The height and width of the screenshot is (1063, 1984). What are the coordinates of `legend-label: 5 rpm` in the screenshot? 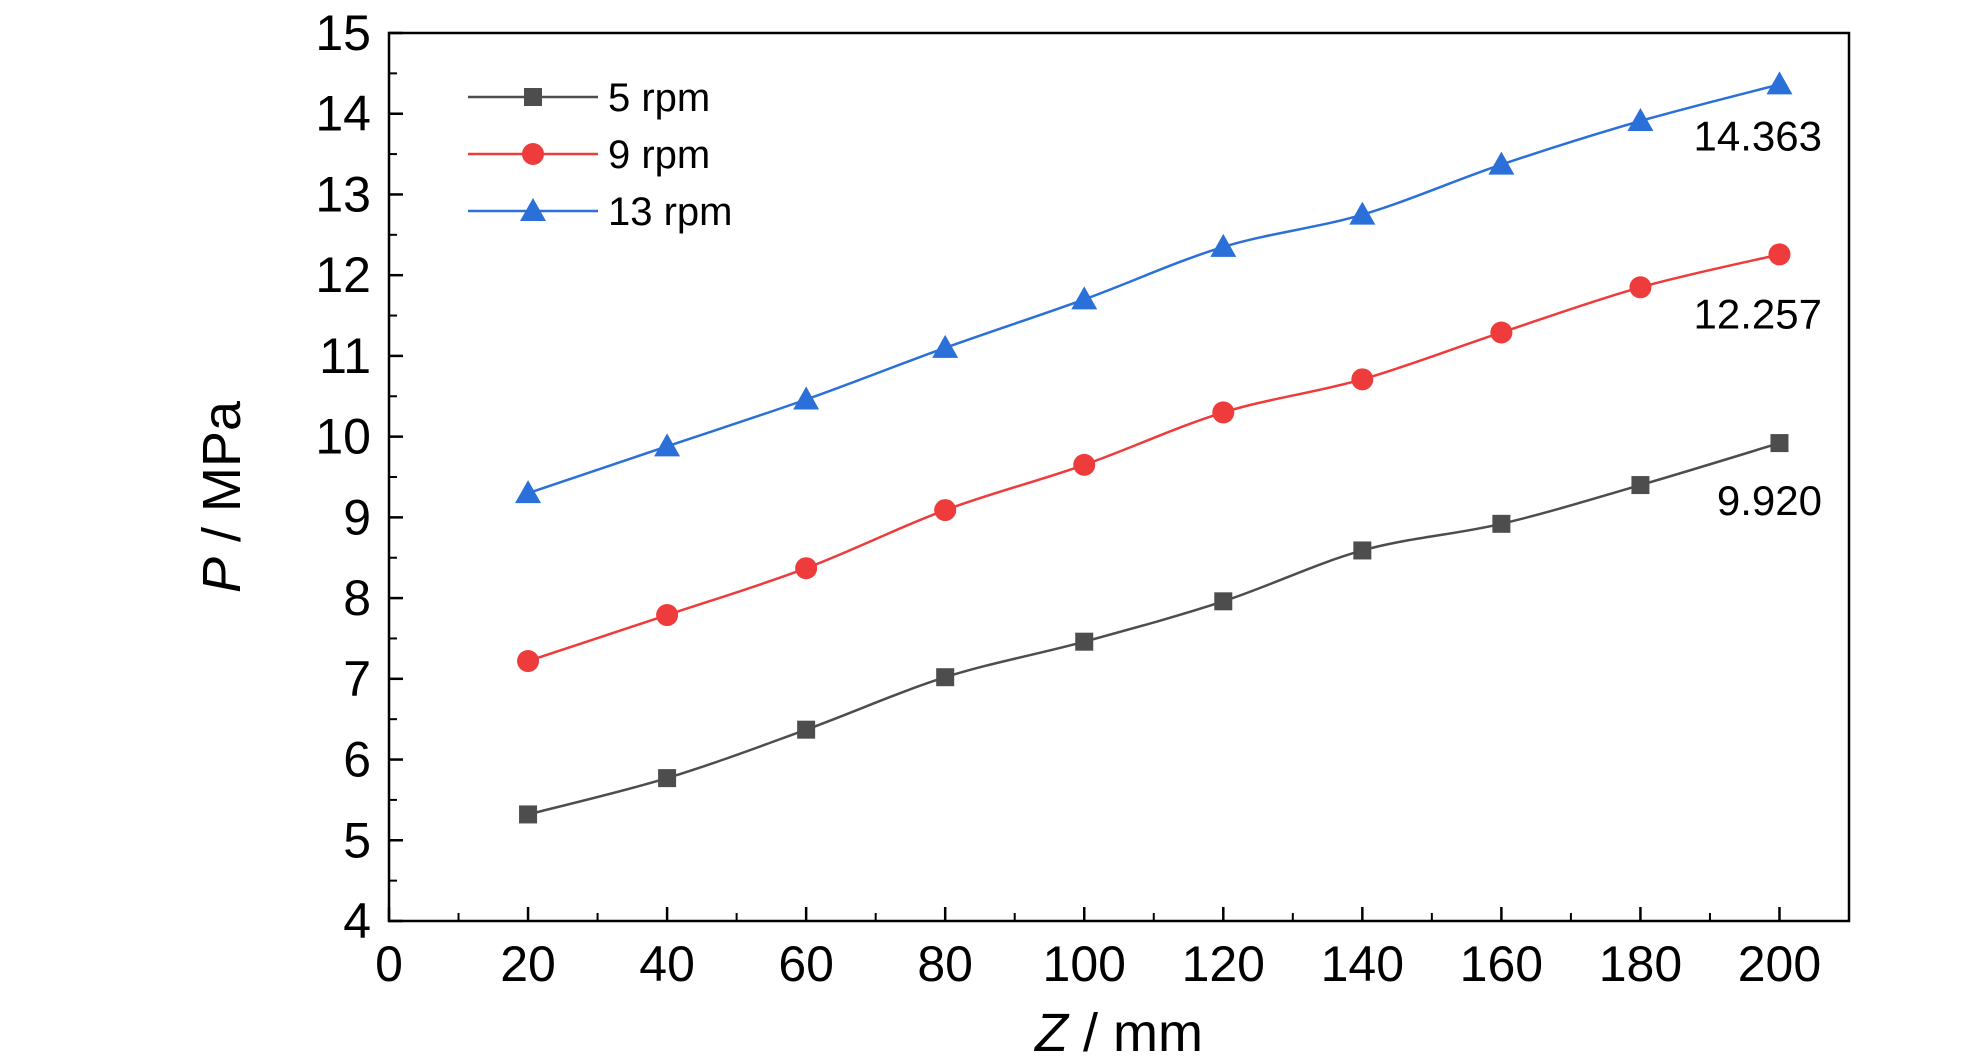 It's located at (659, 98).